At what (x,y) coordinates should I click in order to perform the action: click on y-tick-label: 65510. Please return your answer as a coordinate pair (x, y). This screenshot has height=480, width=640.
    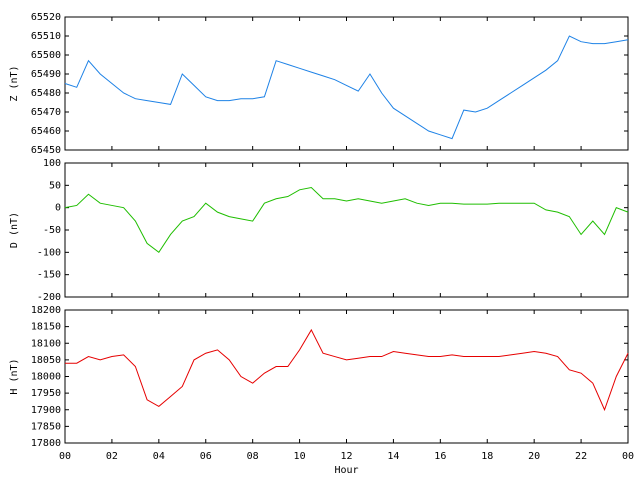
    Looking at the image, I should click on (46, 36).